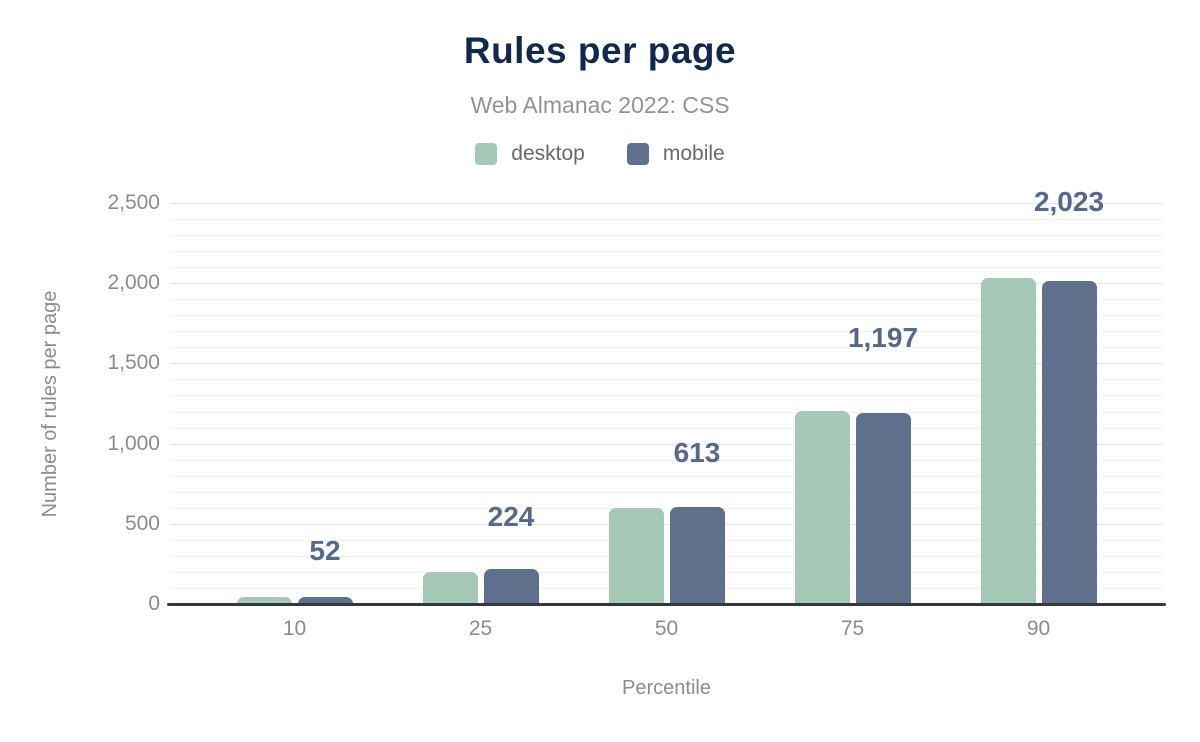 The image size is (1200, 742). I want to click on y-tick-0: 0, so click(154, 603).